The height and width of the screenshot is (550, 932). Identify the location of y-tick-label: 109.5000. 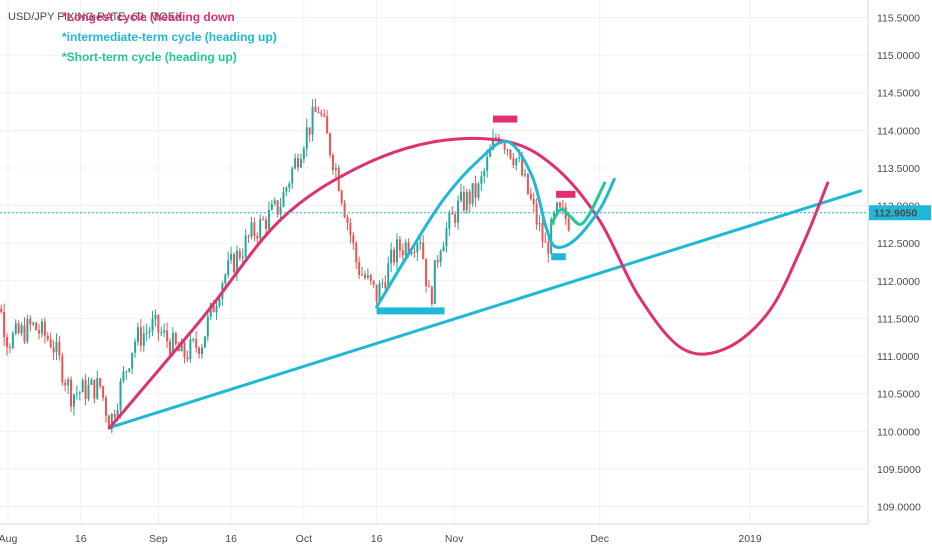
(899, 470).